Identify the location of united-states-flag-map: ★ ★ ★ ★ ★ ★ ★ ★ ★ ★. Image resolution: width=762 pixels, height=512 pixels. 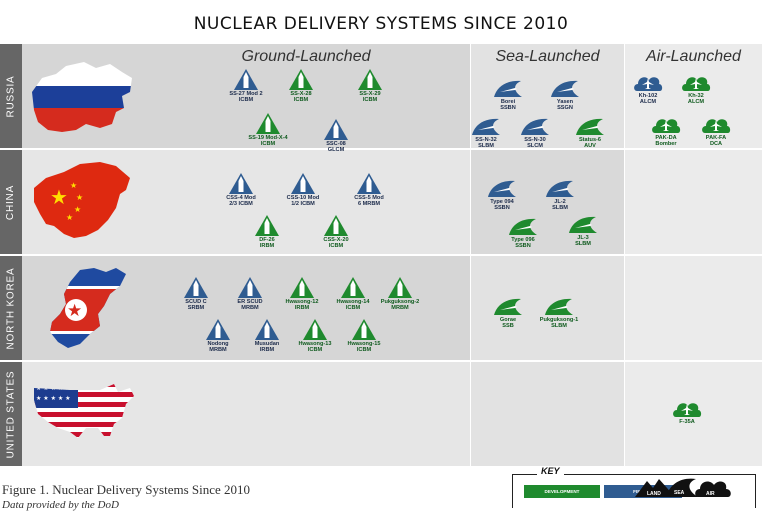
(84, 411).